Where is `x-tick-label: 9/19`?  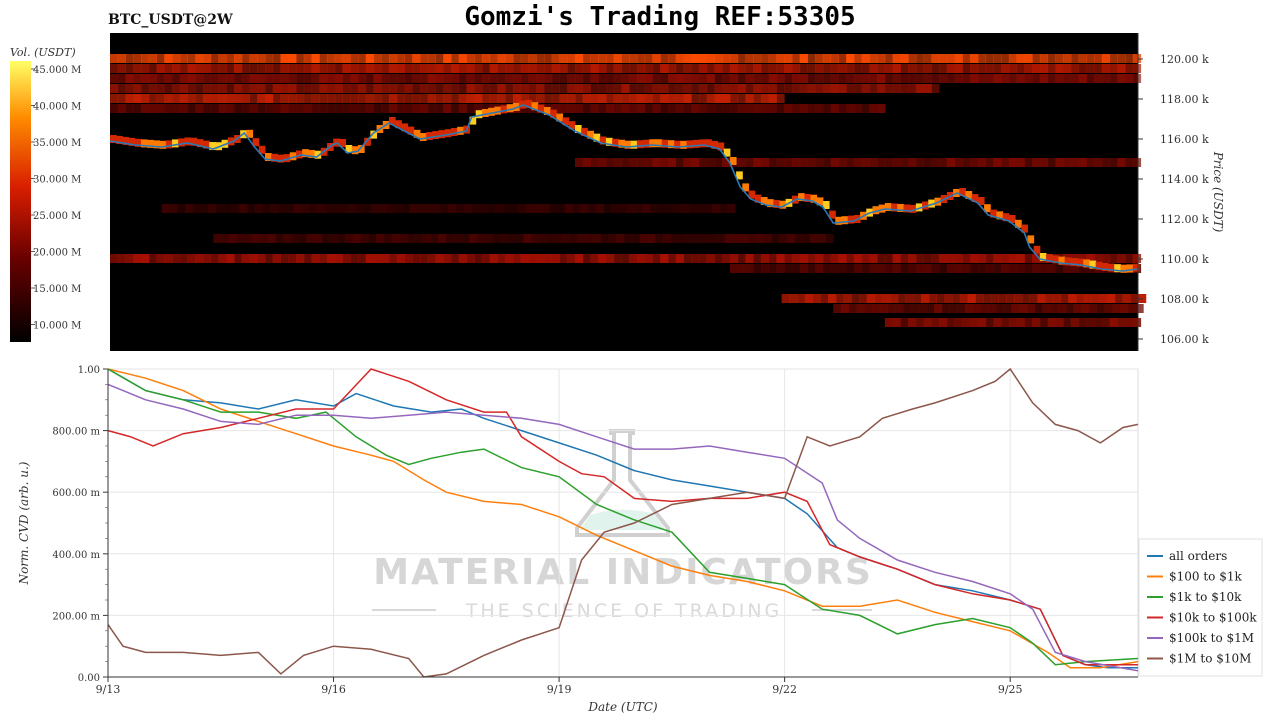 x-tick-label: 9/19 is located at coordinates (559, 689).